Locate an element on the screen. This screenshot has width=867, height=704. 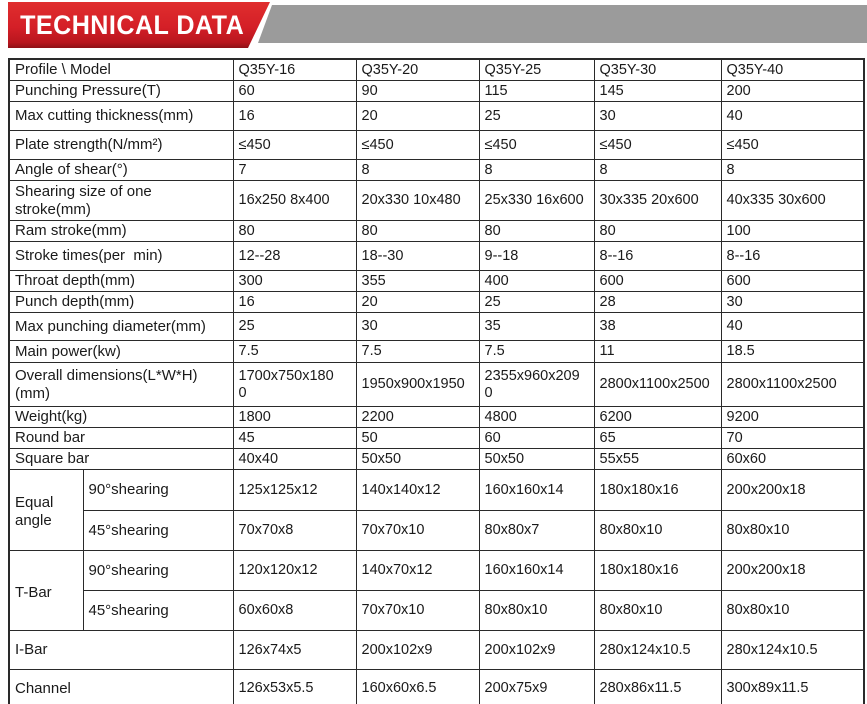
spec-cell: 28 is located at coordinates (657, 302).